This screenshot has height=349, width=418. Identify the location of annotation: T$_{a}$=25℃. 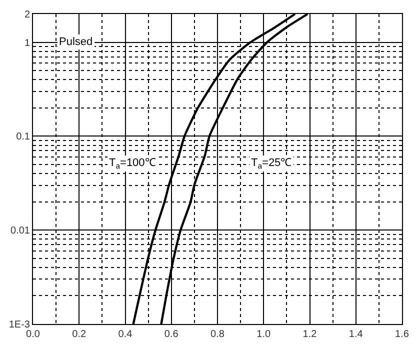
(271, 163).